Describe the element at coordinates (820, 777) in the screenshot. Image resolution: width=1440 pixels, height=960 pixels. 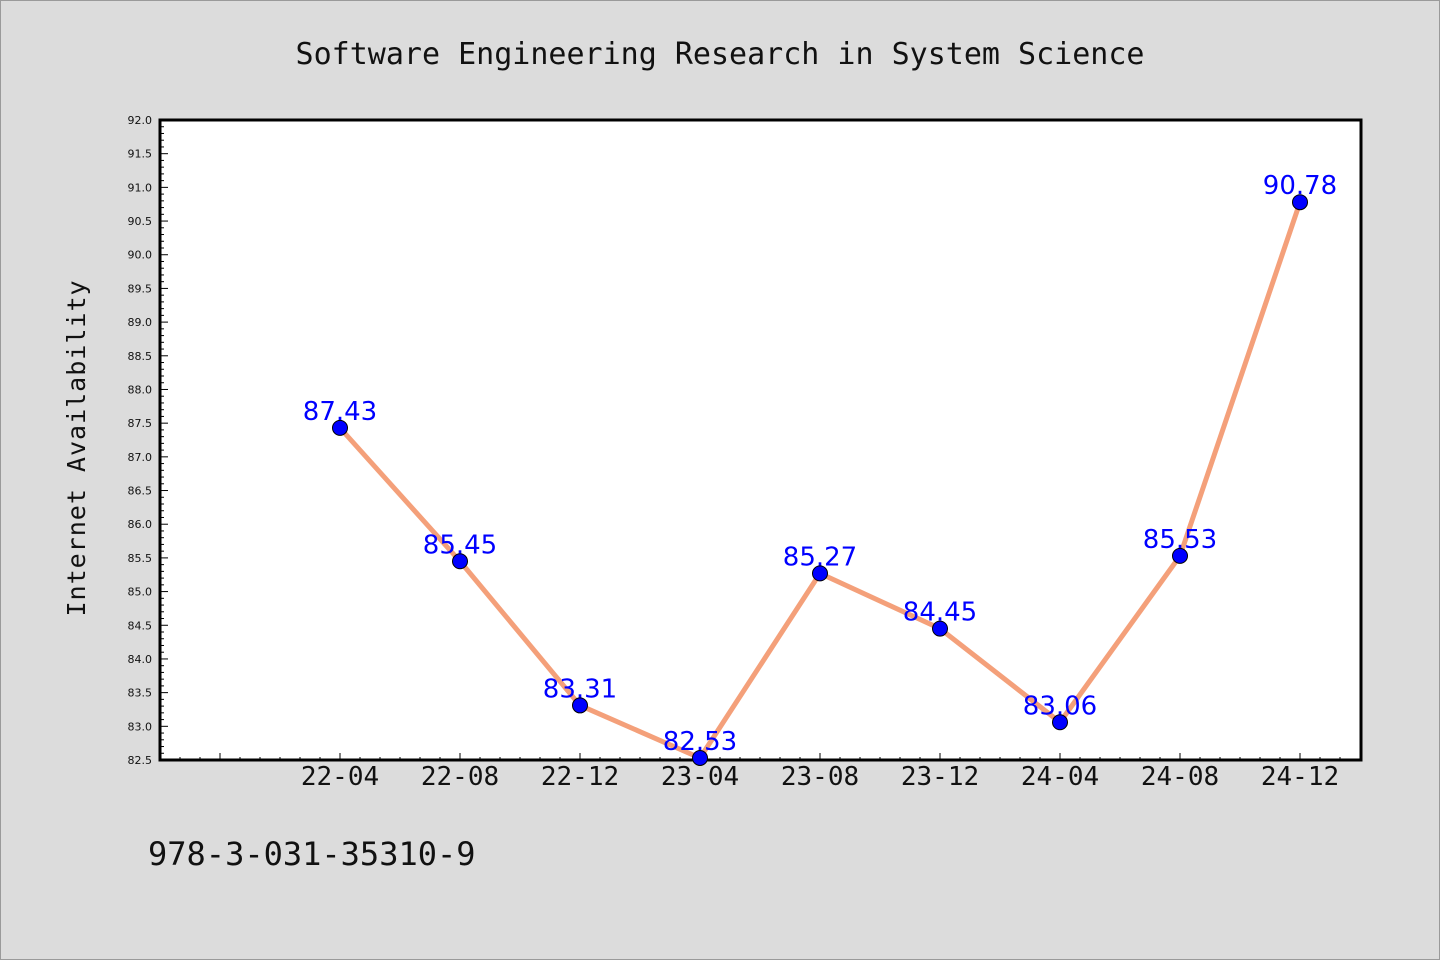
I see `x-tick-label: 23-08` at that location.